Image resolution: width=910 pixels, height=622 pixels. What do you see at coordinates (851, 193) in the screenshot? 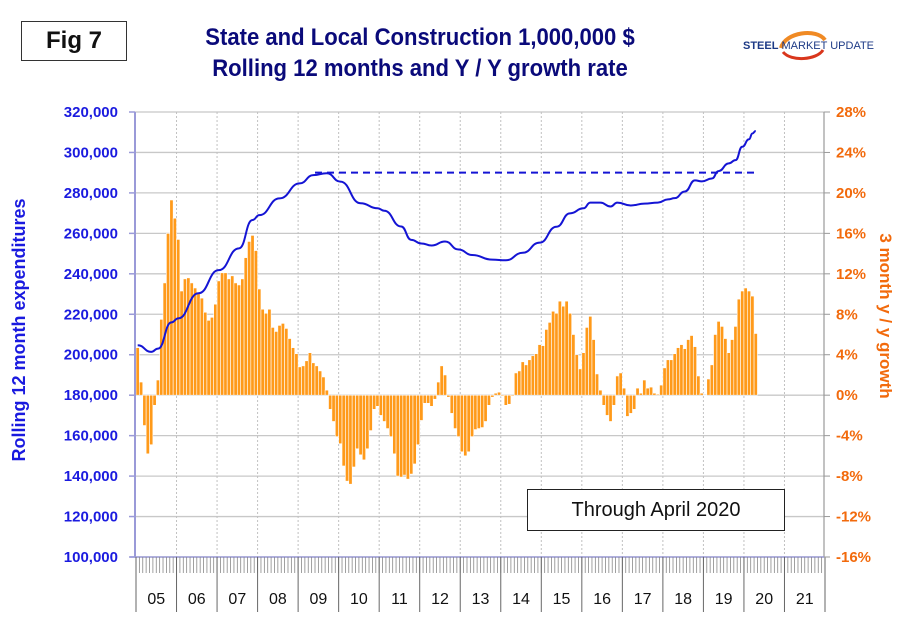
I see `right-tick-label: 20%` at bounding box center [851, 193].